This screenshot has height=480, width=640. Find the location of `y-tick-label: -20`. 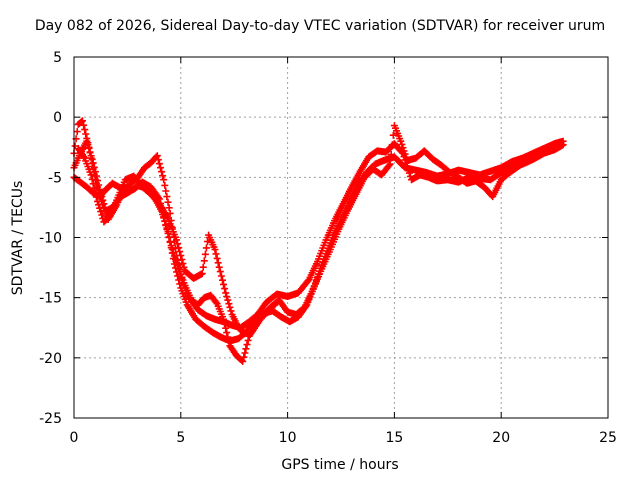

y-tick-label: -20 is located at coordinates (50, 359).